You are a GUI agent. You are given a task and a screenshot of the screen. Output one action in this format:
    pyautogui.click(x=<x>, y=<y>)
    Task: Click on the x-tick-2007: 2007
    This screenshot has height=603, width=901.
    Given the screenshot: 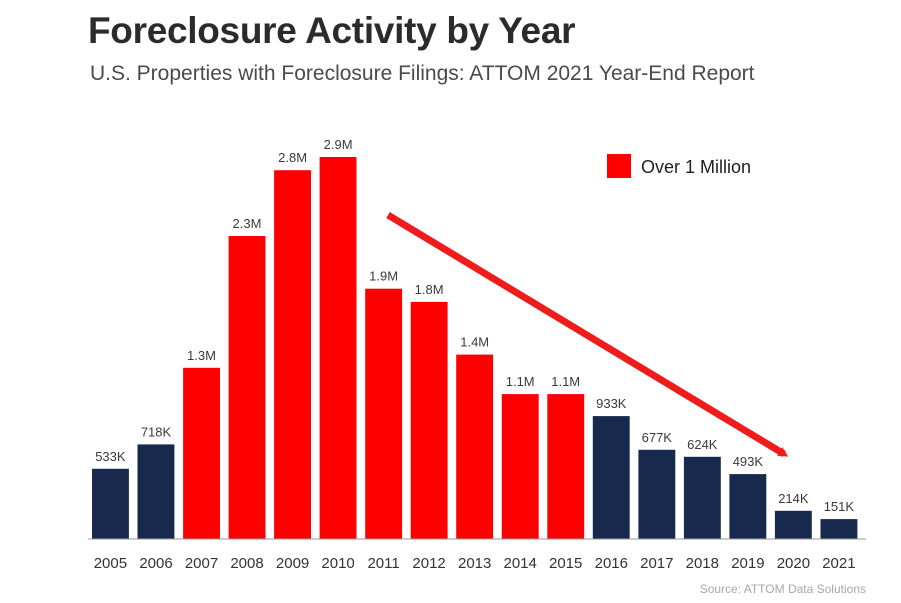 What is the action you would take?
    pyautogui.click(x=201, y=563)
    